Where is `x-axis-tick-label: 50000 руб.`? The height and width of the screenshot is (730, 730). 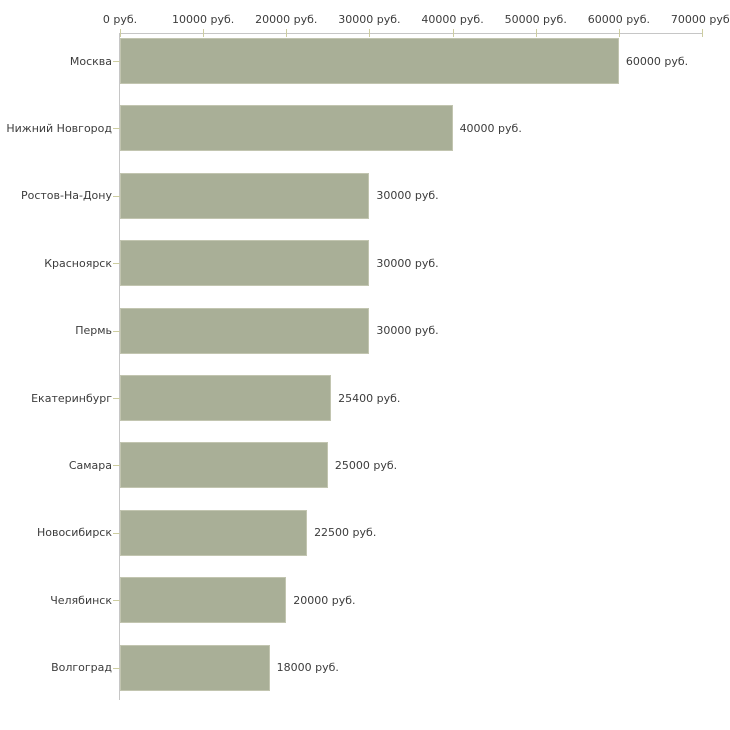
x-axis-tick-label: 50000 руб. is located at coordinates (535, 19).